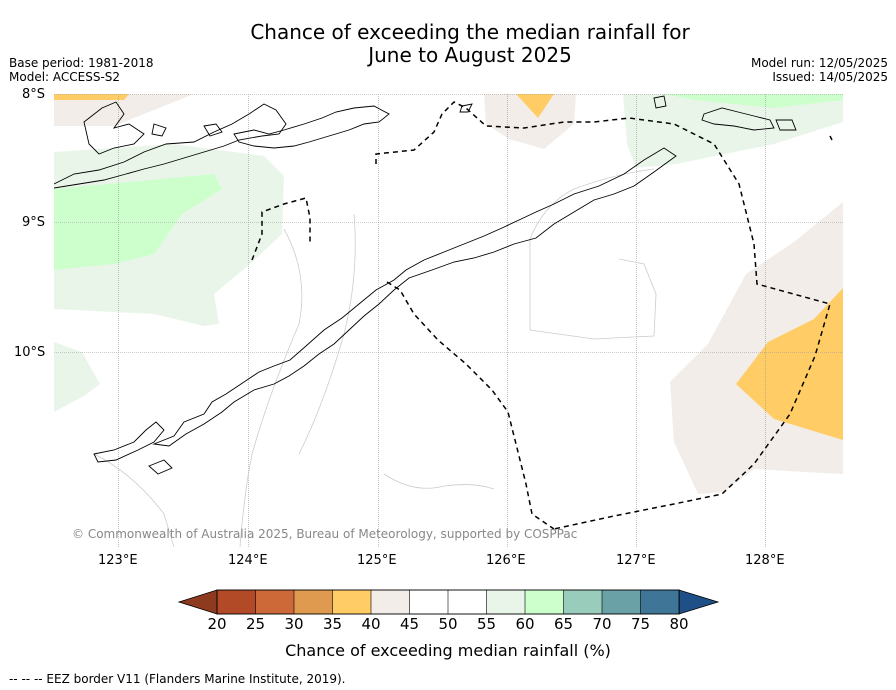 This screenshot has width=896, height=690. What do you see at coordinates (819, 63) in the screenshot?
I see `model-run-label: Model run: 12/05/2025` at bounding box center [819, 63].